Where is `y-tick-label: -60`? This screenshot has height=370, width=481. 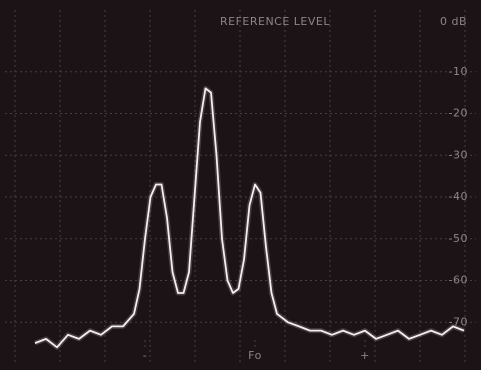 y-tick-label: -60 is located at coordinates (458, 280).